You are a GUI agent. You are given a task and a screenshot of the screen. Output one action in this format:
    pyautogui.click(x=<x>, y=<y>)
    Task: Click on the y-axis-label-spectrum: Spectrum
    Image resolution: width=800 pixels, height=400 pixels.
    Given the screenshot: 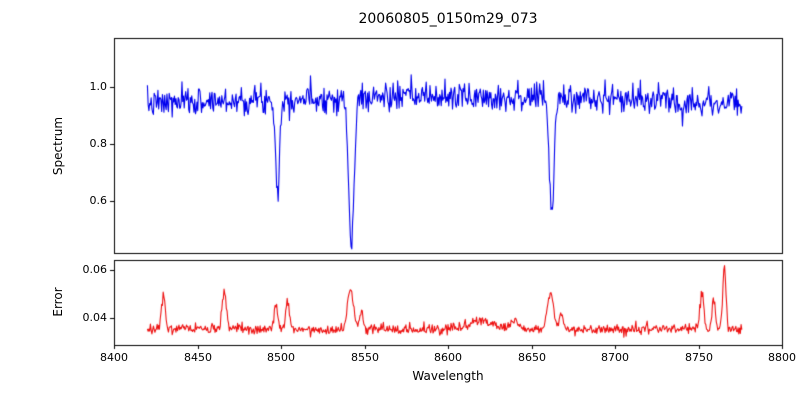 What is the action you would take?
    pyautogui.click(x=58, y=146)
    